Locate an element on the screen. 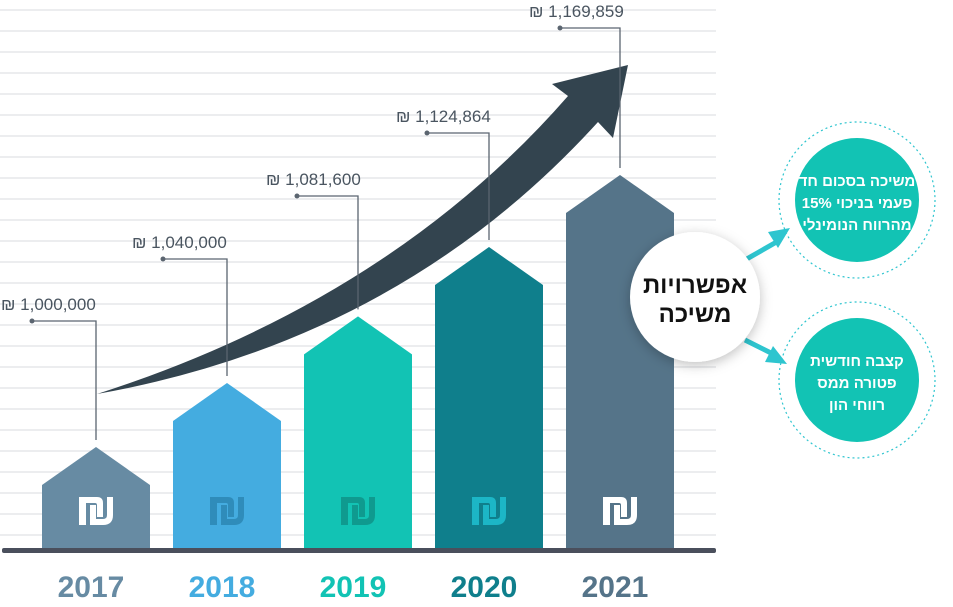 This screenshot has width=953, height=607. year-label: 2017 is located at coordinates (91, 587).